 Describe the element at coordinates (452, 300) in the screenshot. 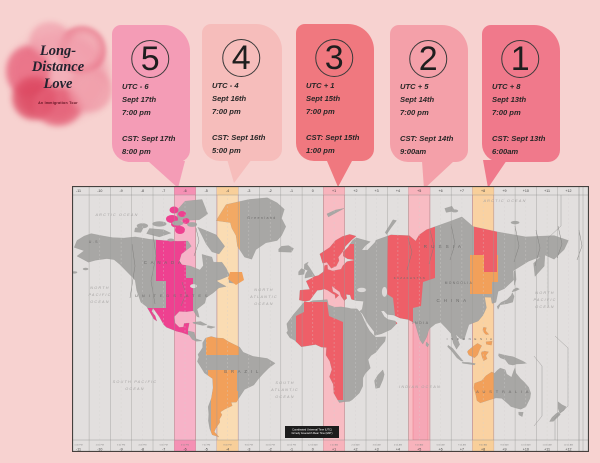

I see `svg-text: C H I N A` at that location.